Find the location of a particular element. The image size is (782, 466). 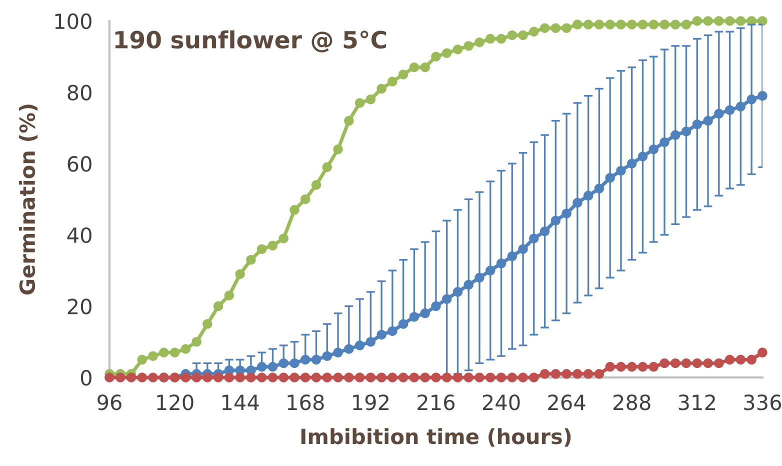

y-tick-label: 20 is located at coordinates (80, 306).